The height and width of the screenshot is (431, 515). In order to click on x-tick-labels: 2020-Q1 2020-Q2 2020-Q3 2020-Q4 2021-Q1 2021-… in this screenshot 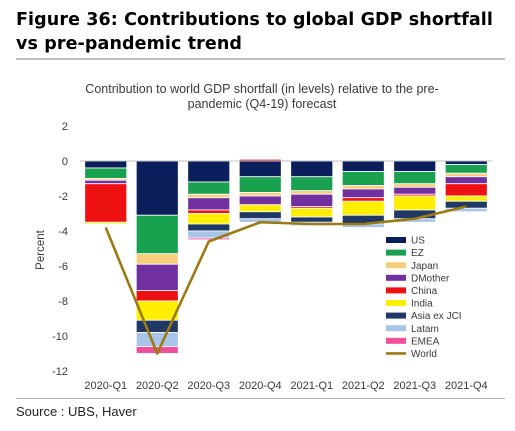, I will do `click(285, 386)`.